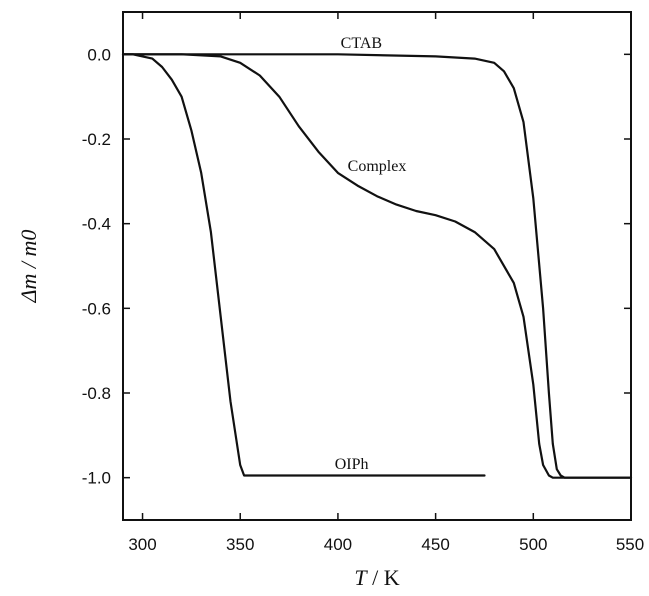 The image size is (649, 596). I want to click on y-tick-labels: 0.0 -0.2 -0.4 -0.6 -0.8 -1.0, so click(96, 266).